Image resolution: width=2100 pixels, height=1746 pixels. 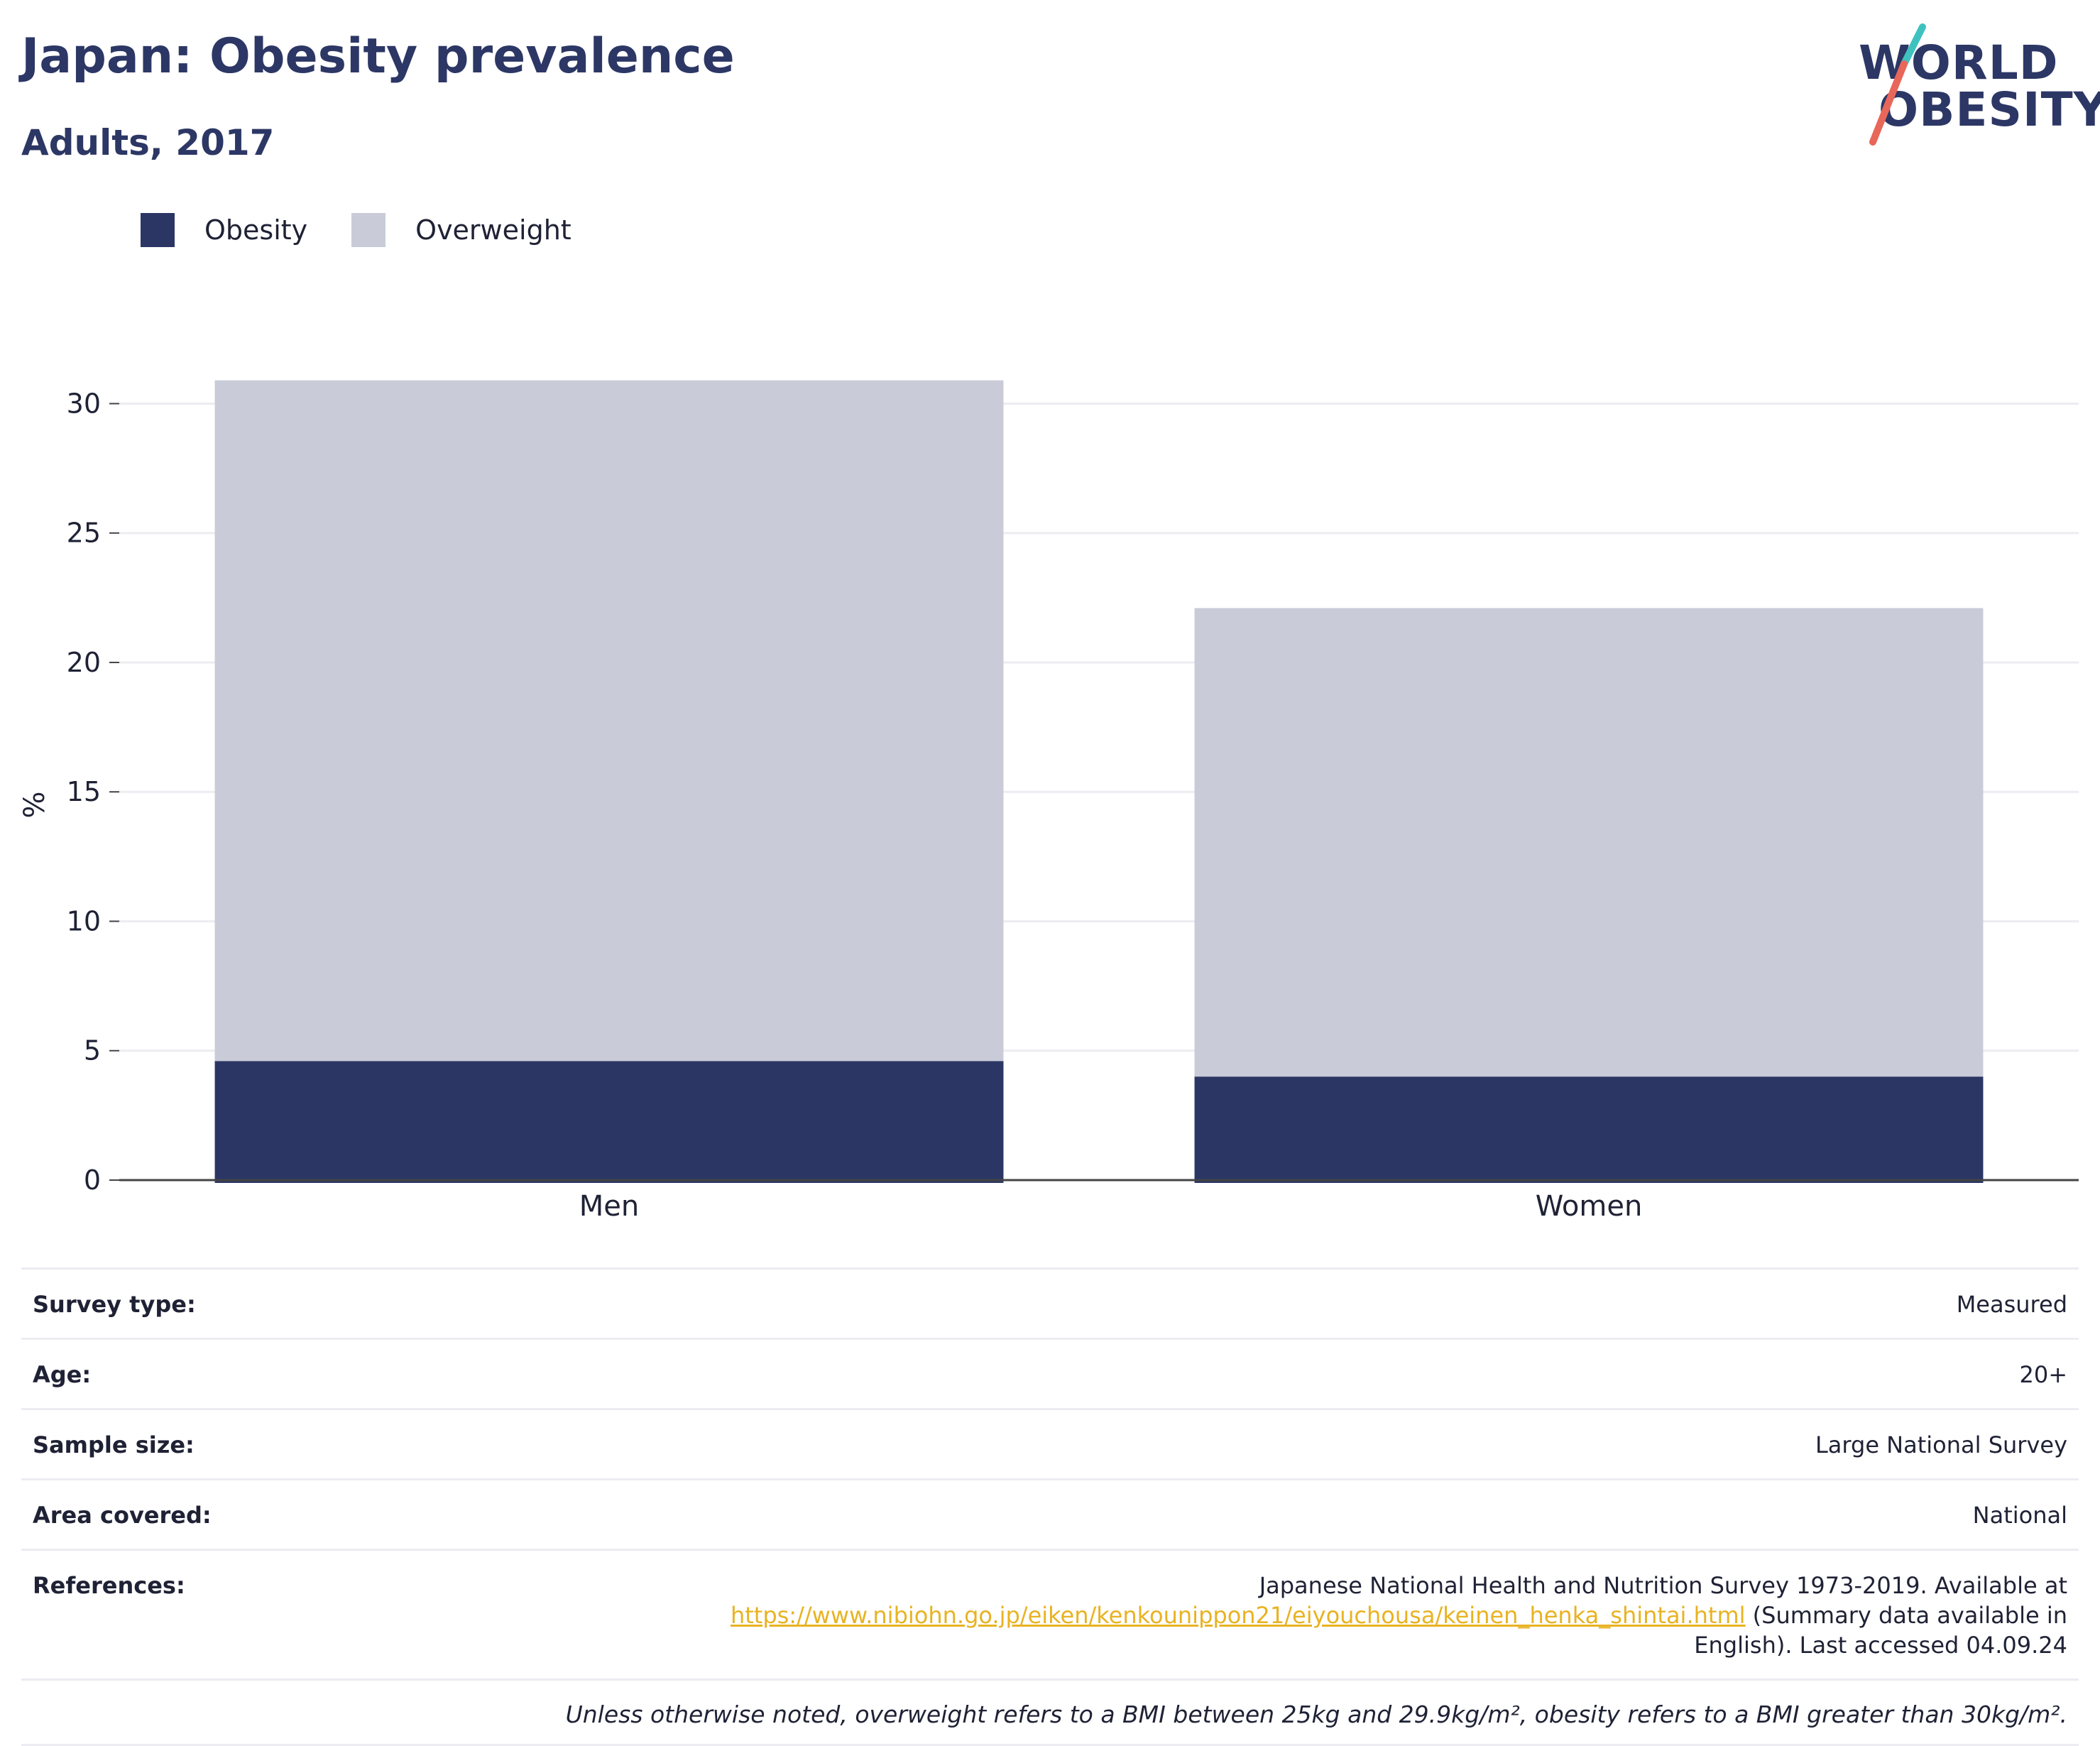 What do you see at coordinates (1941, 1444) in the screenshot?
I see `info-value: Large National Survey` at bounding box center [1941, 1444].